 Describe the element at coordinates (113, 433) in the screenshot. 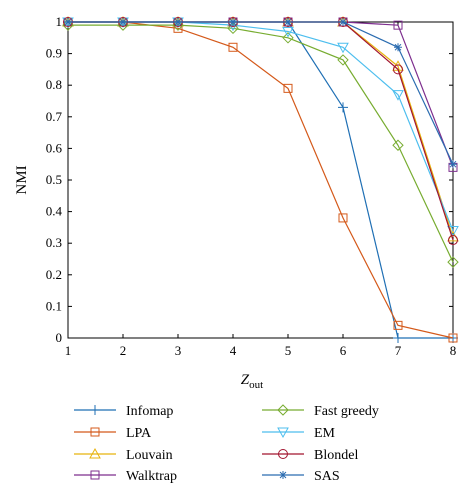

I see `legend-item: LPA` at that location.